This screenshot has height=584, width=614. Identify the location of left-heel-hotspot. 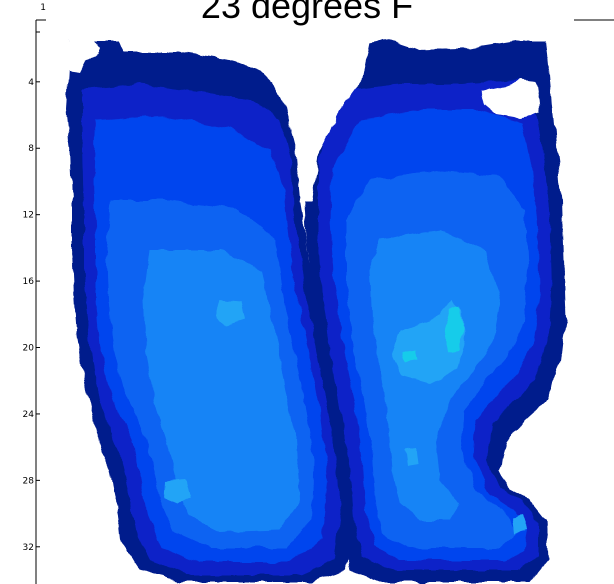
(177, 492).